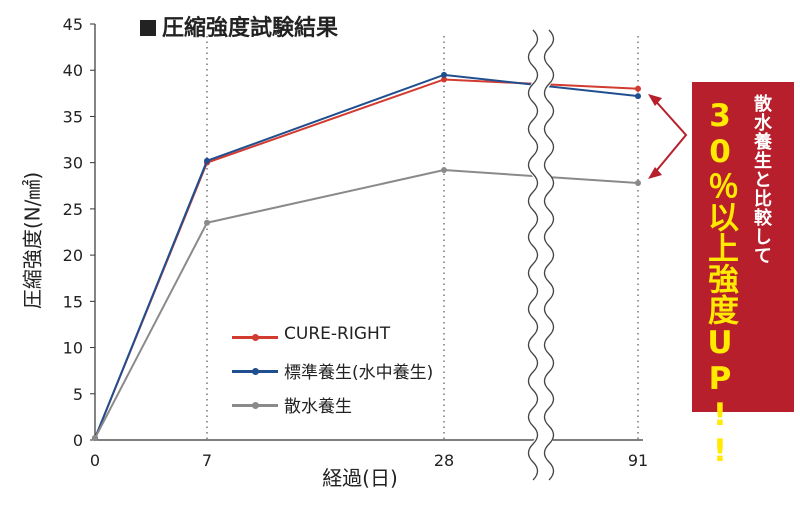 Image resolution: width=800 pixels, height=505 pixels. I want to click on x-tick-label: 7, so click(207, 460).